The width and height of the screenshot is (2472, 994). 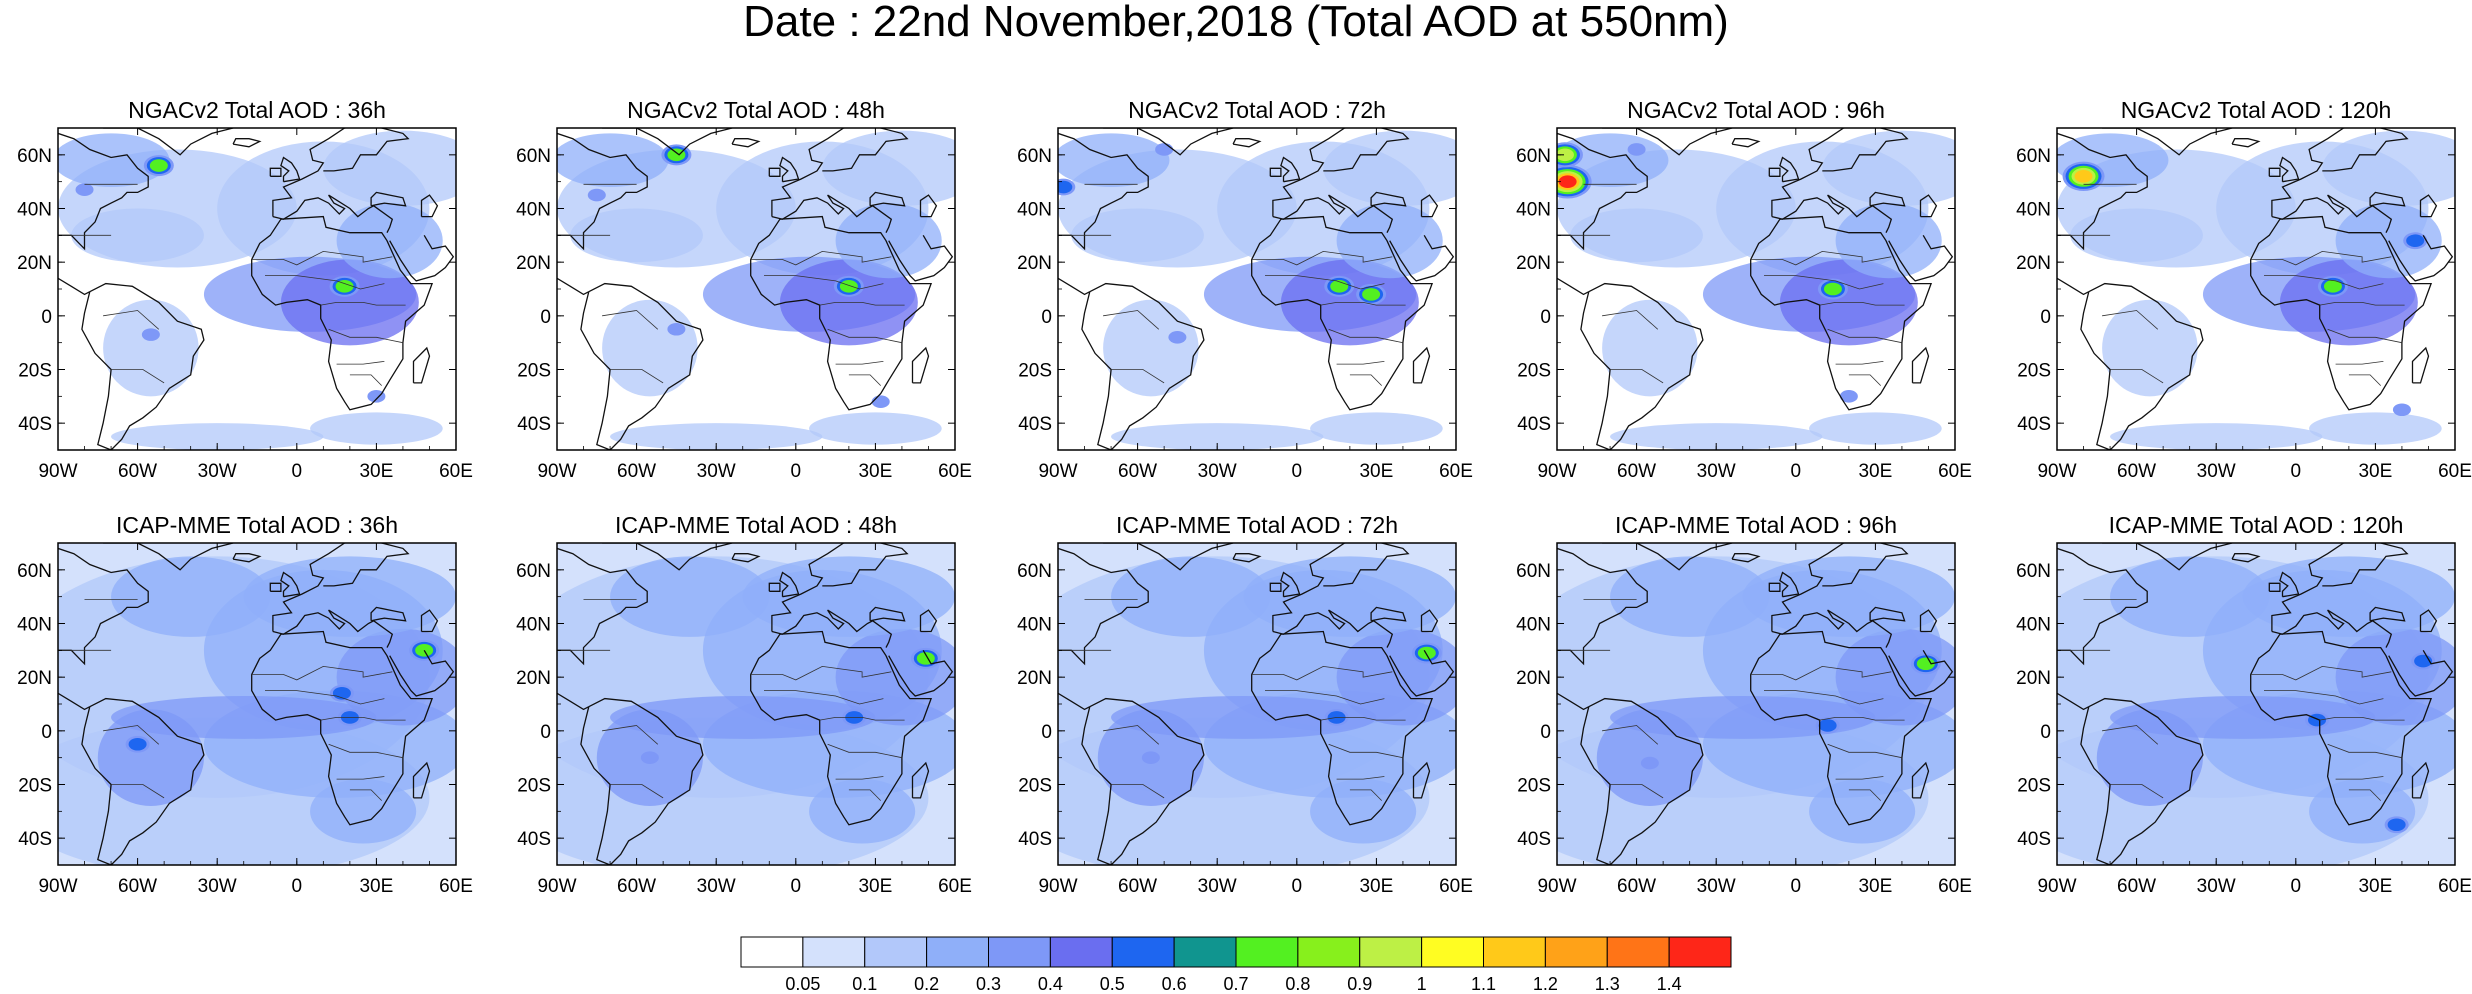 What do you see at coordinates (257, 525) in the screenshot?
I see `panel-title: ICAP-MME Total AOD : 36h` at bounding box center [257, 525].